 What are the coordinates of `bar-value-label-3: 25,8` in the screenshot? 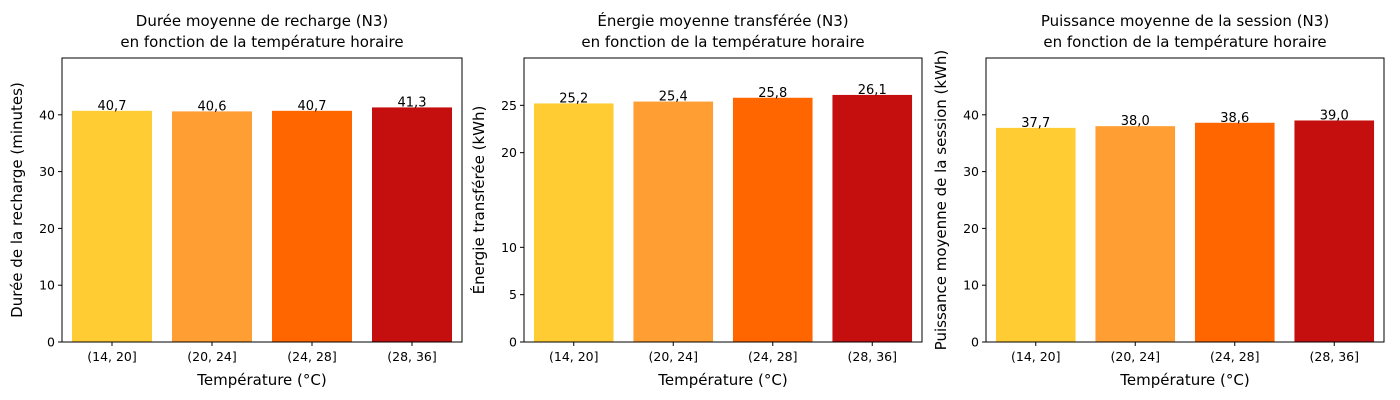 It's located at (772, 93).